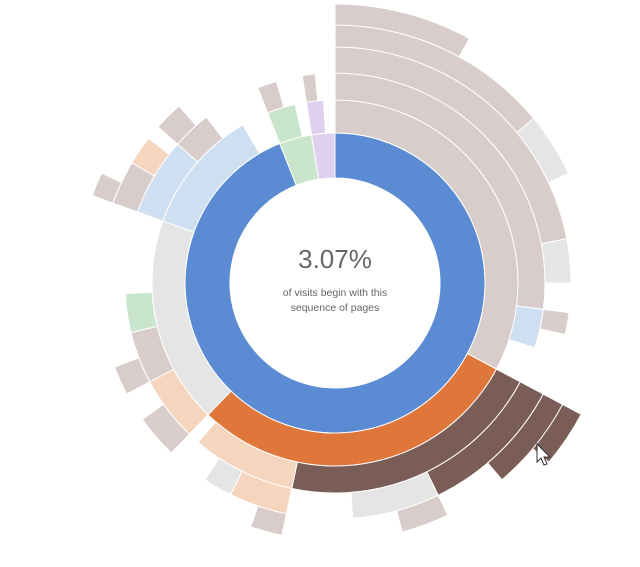  What do you see at coordinates (335, 259) in the screenshot?
I see `center-value: 3.07%` at bounding box center [335, 259].